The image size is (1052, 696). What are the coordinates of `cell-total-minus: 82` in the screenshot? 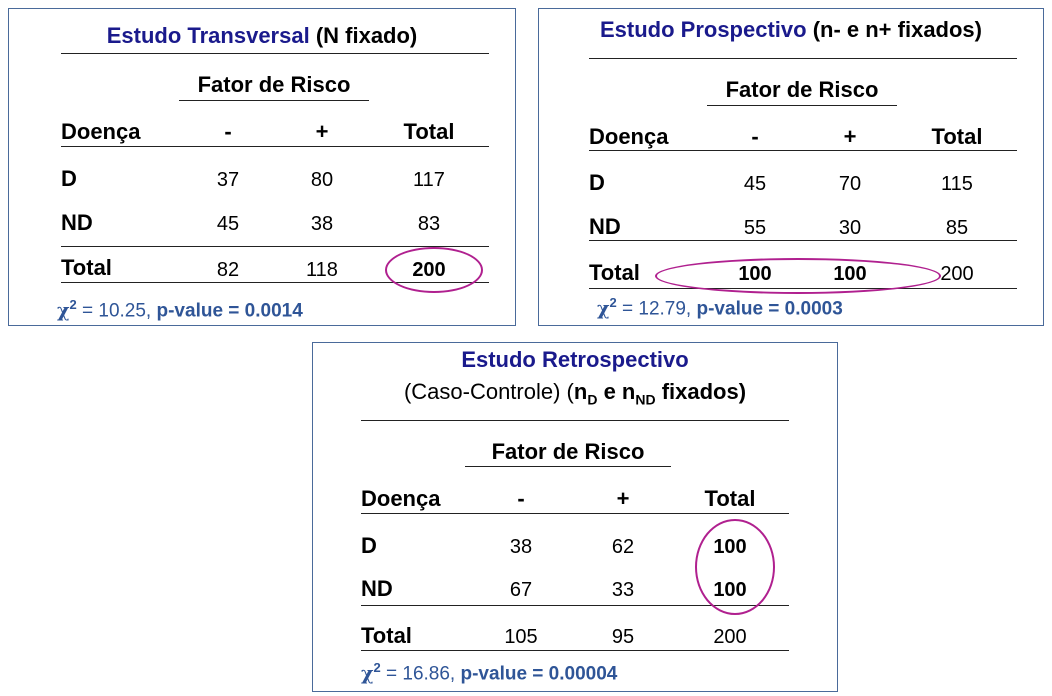 It's located at (228, 270).